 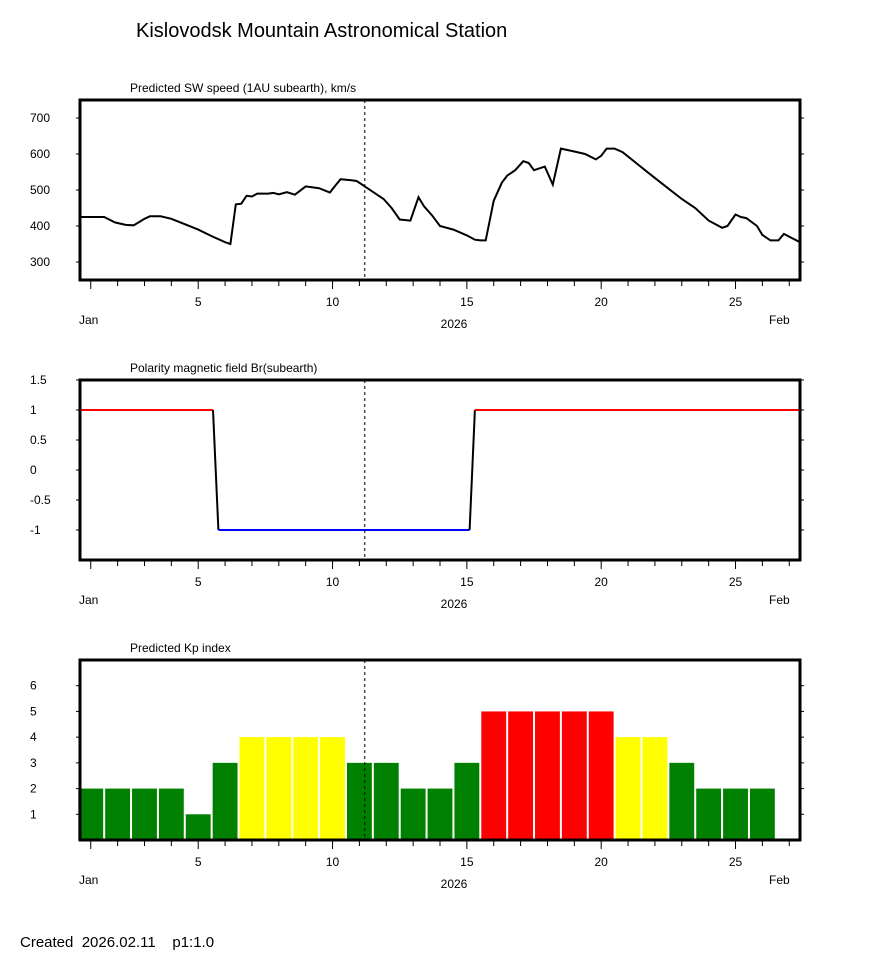 What do you see at coordinates (322, 31) in the screenshot?
I see `page-title: Kislovodsk Mountain Astronomical Station` at bounding box center [322, 31].